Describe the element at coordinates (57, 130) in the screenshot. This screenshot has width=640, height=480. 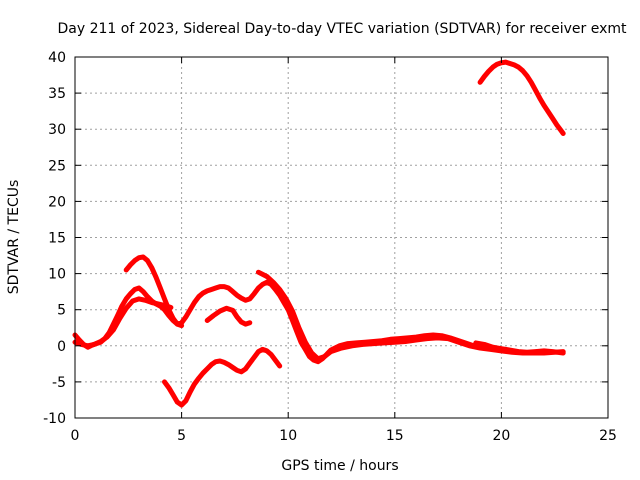
I see `y-tick-label: 30` at that location.